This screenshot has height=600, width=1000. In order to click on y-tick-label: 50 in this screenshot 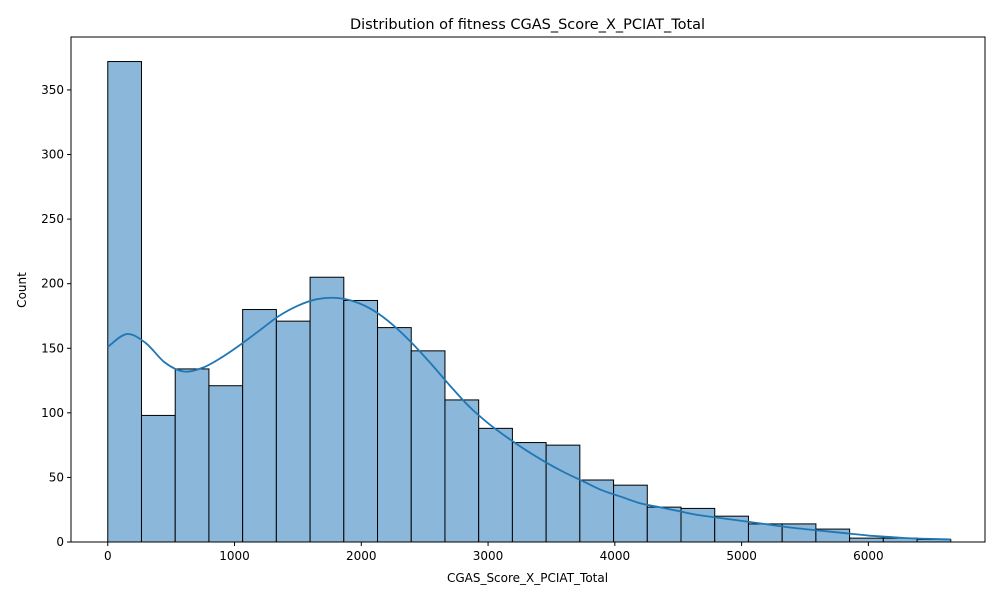, I will do `click(56, 477)`.